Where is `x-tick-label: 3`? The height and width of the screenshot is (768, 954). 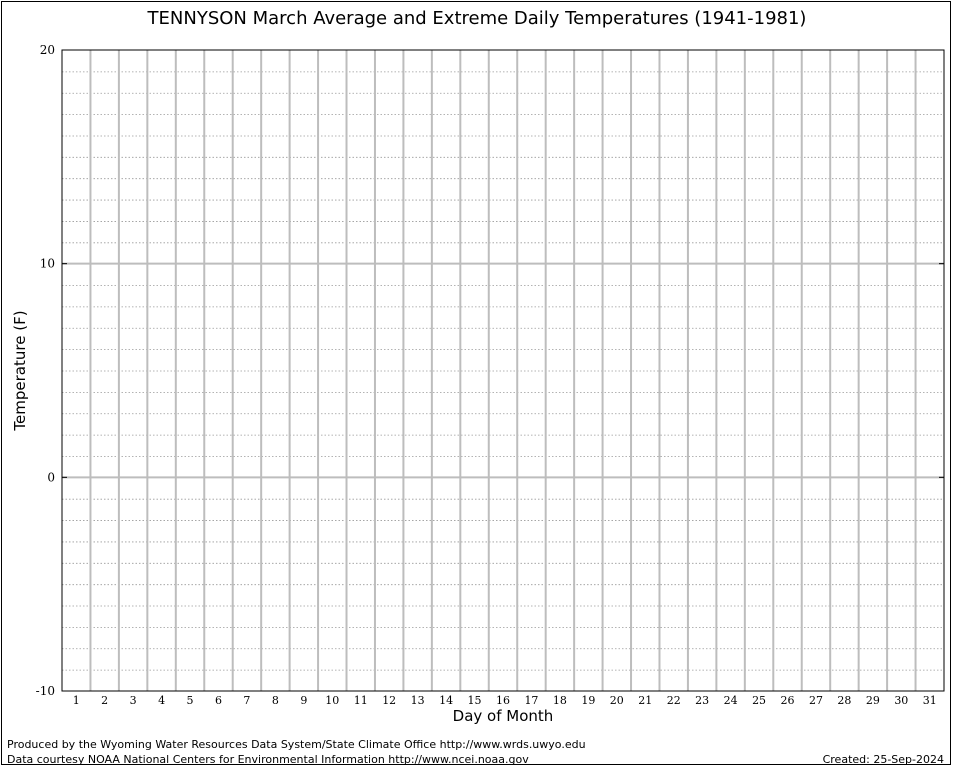 x-tick-label: 3 is located at coordinates (133, 700).